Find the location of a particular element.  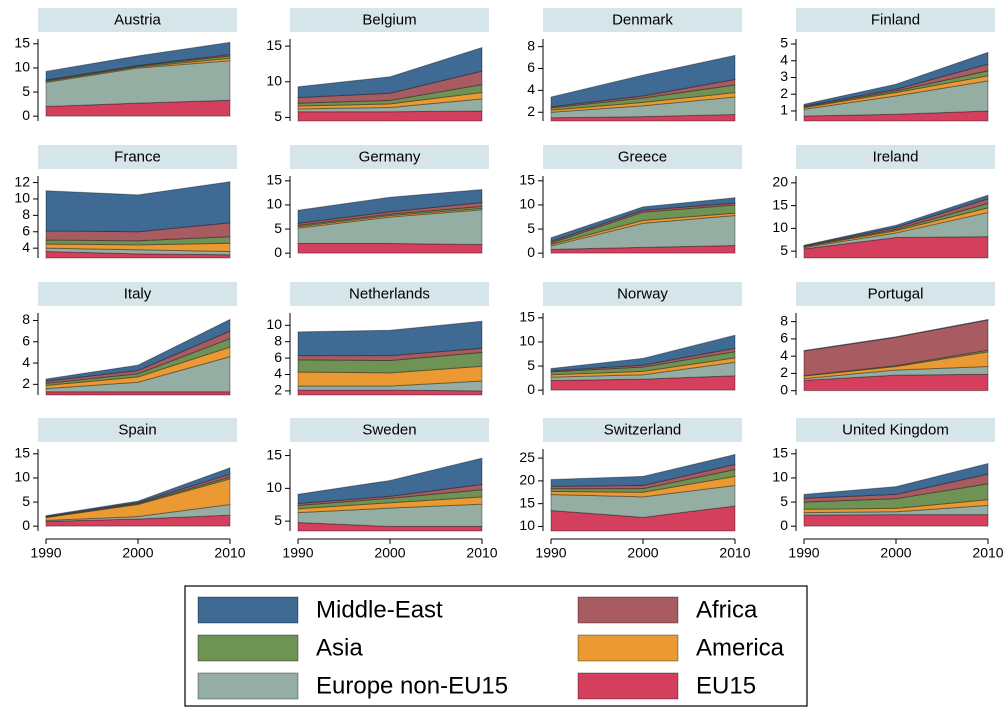

panel-title: Switzerland is located at coordinates (643, 429).